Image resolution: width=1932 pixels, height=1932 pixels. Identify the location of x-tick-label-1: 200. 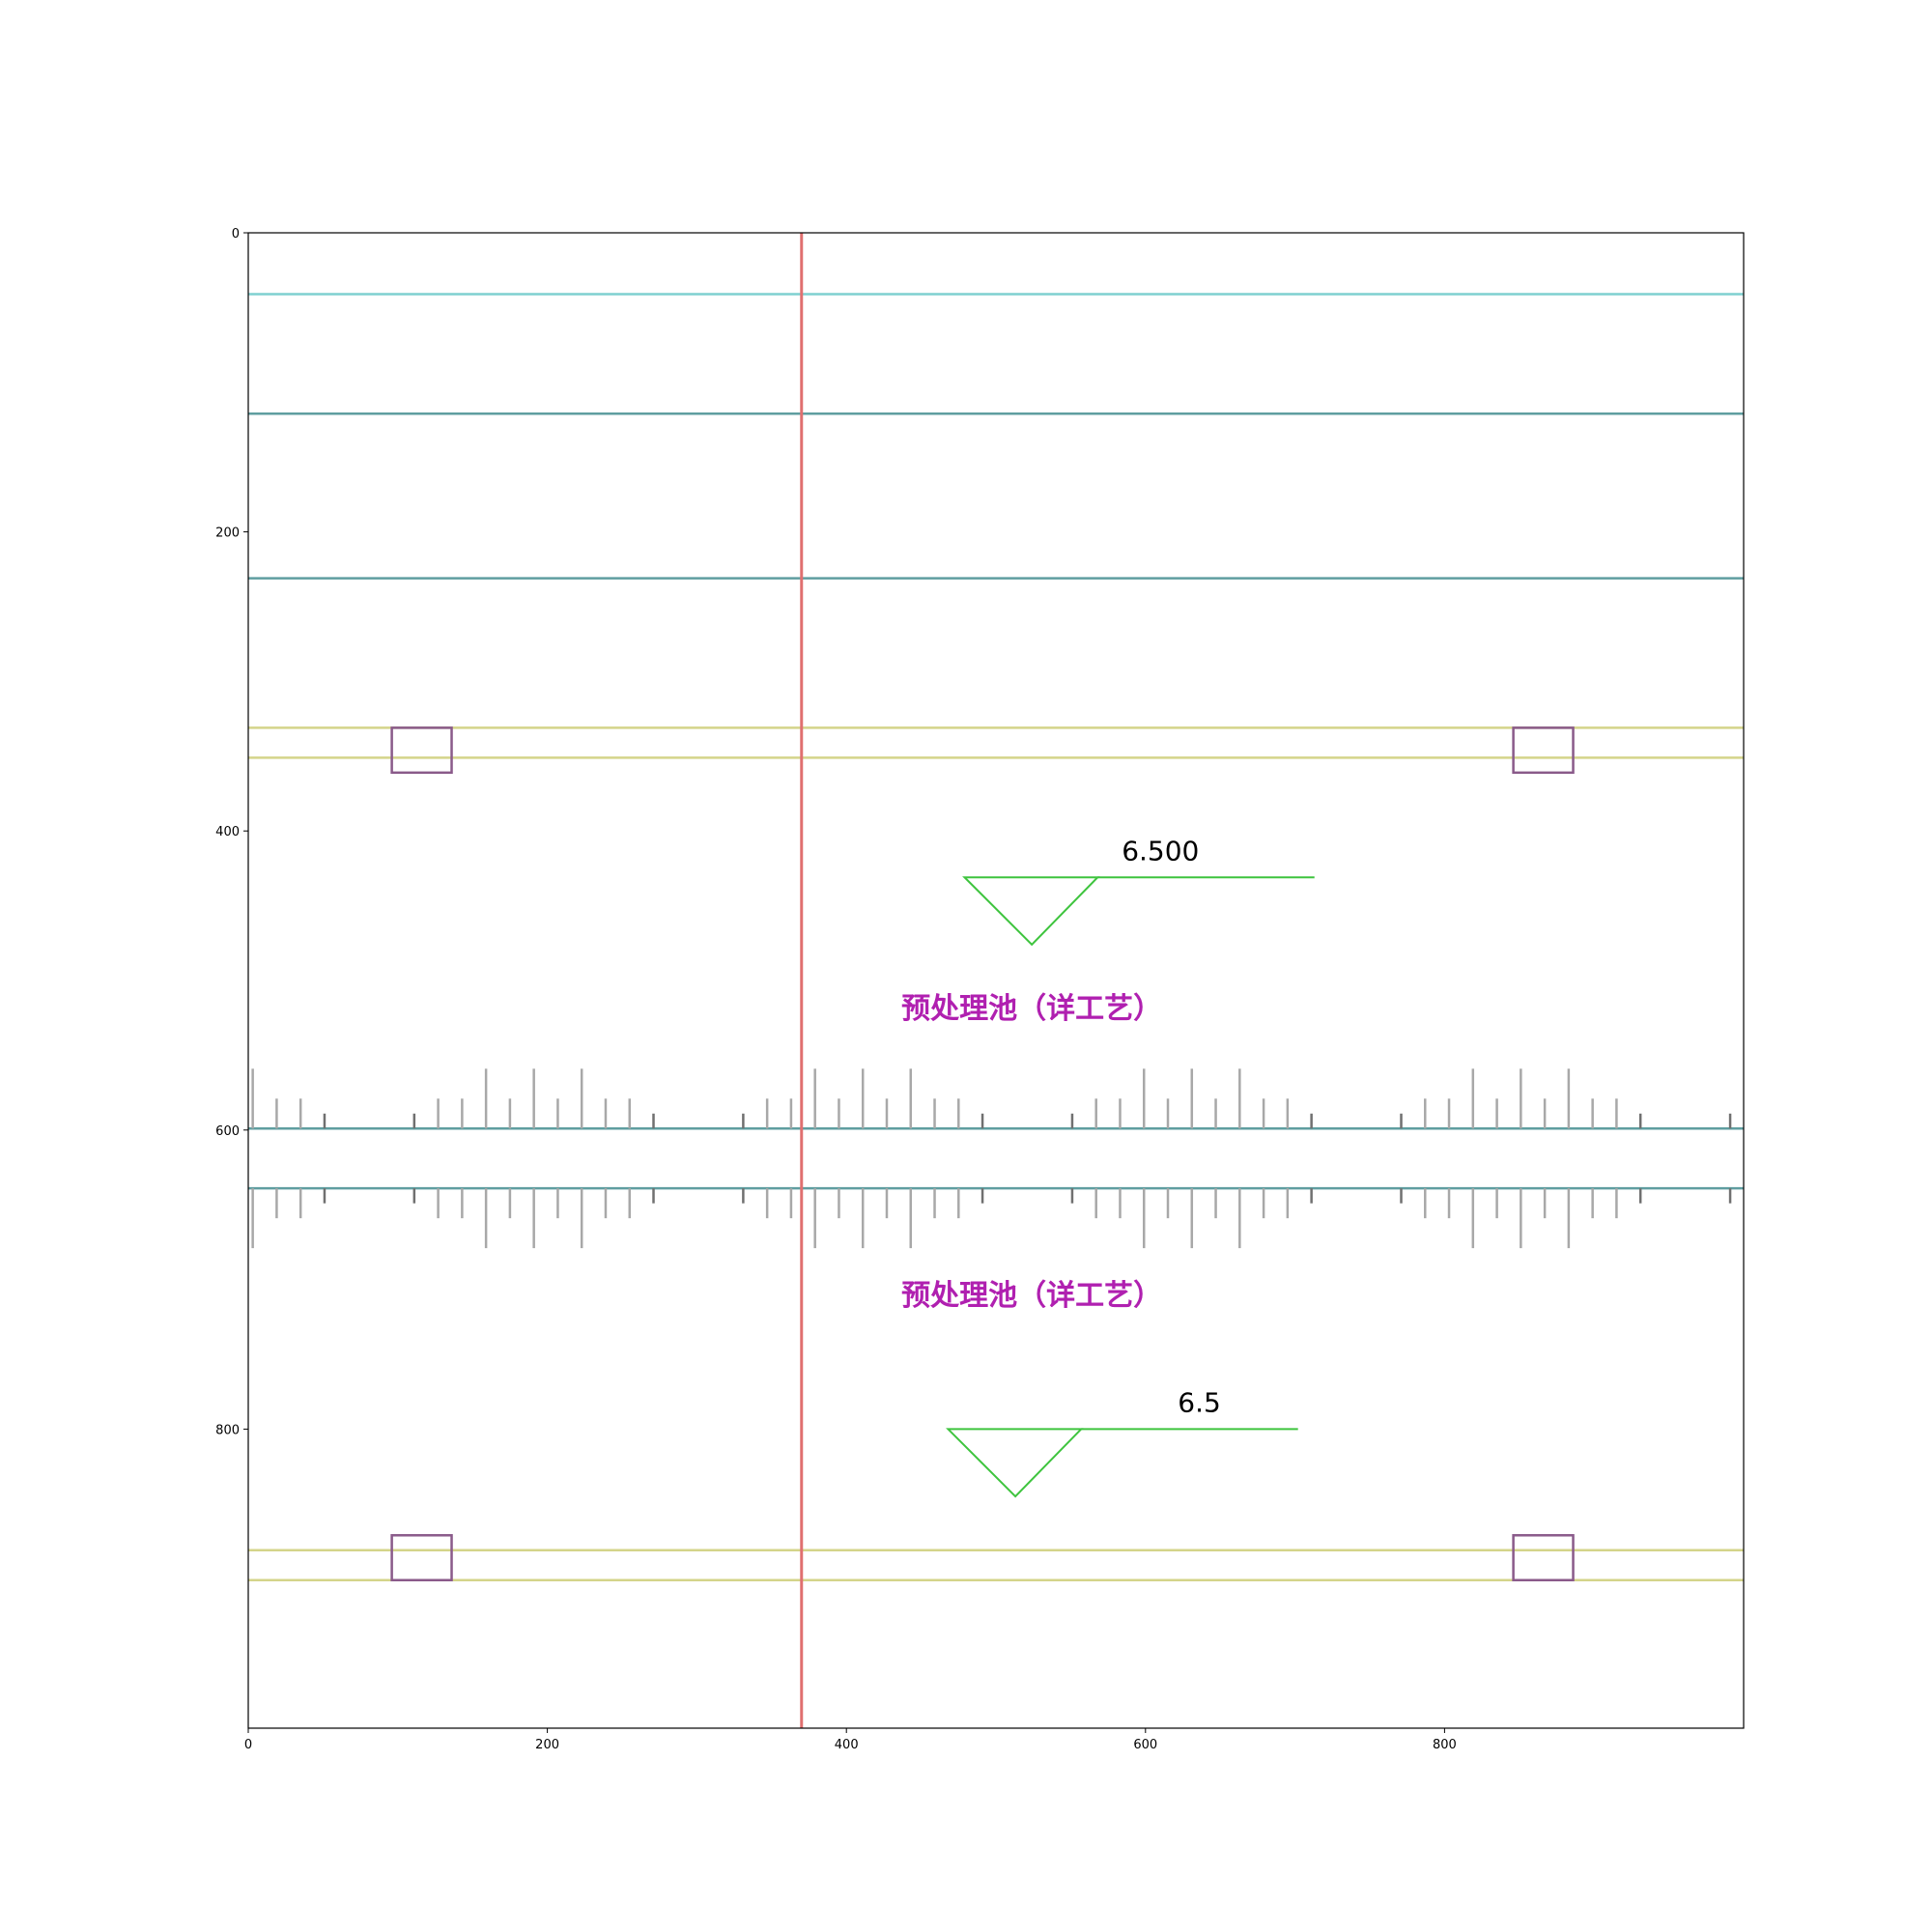
(547, 1745).